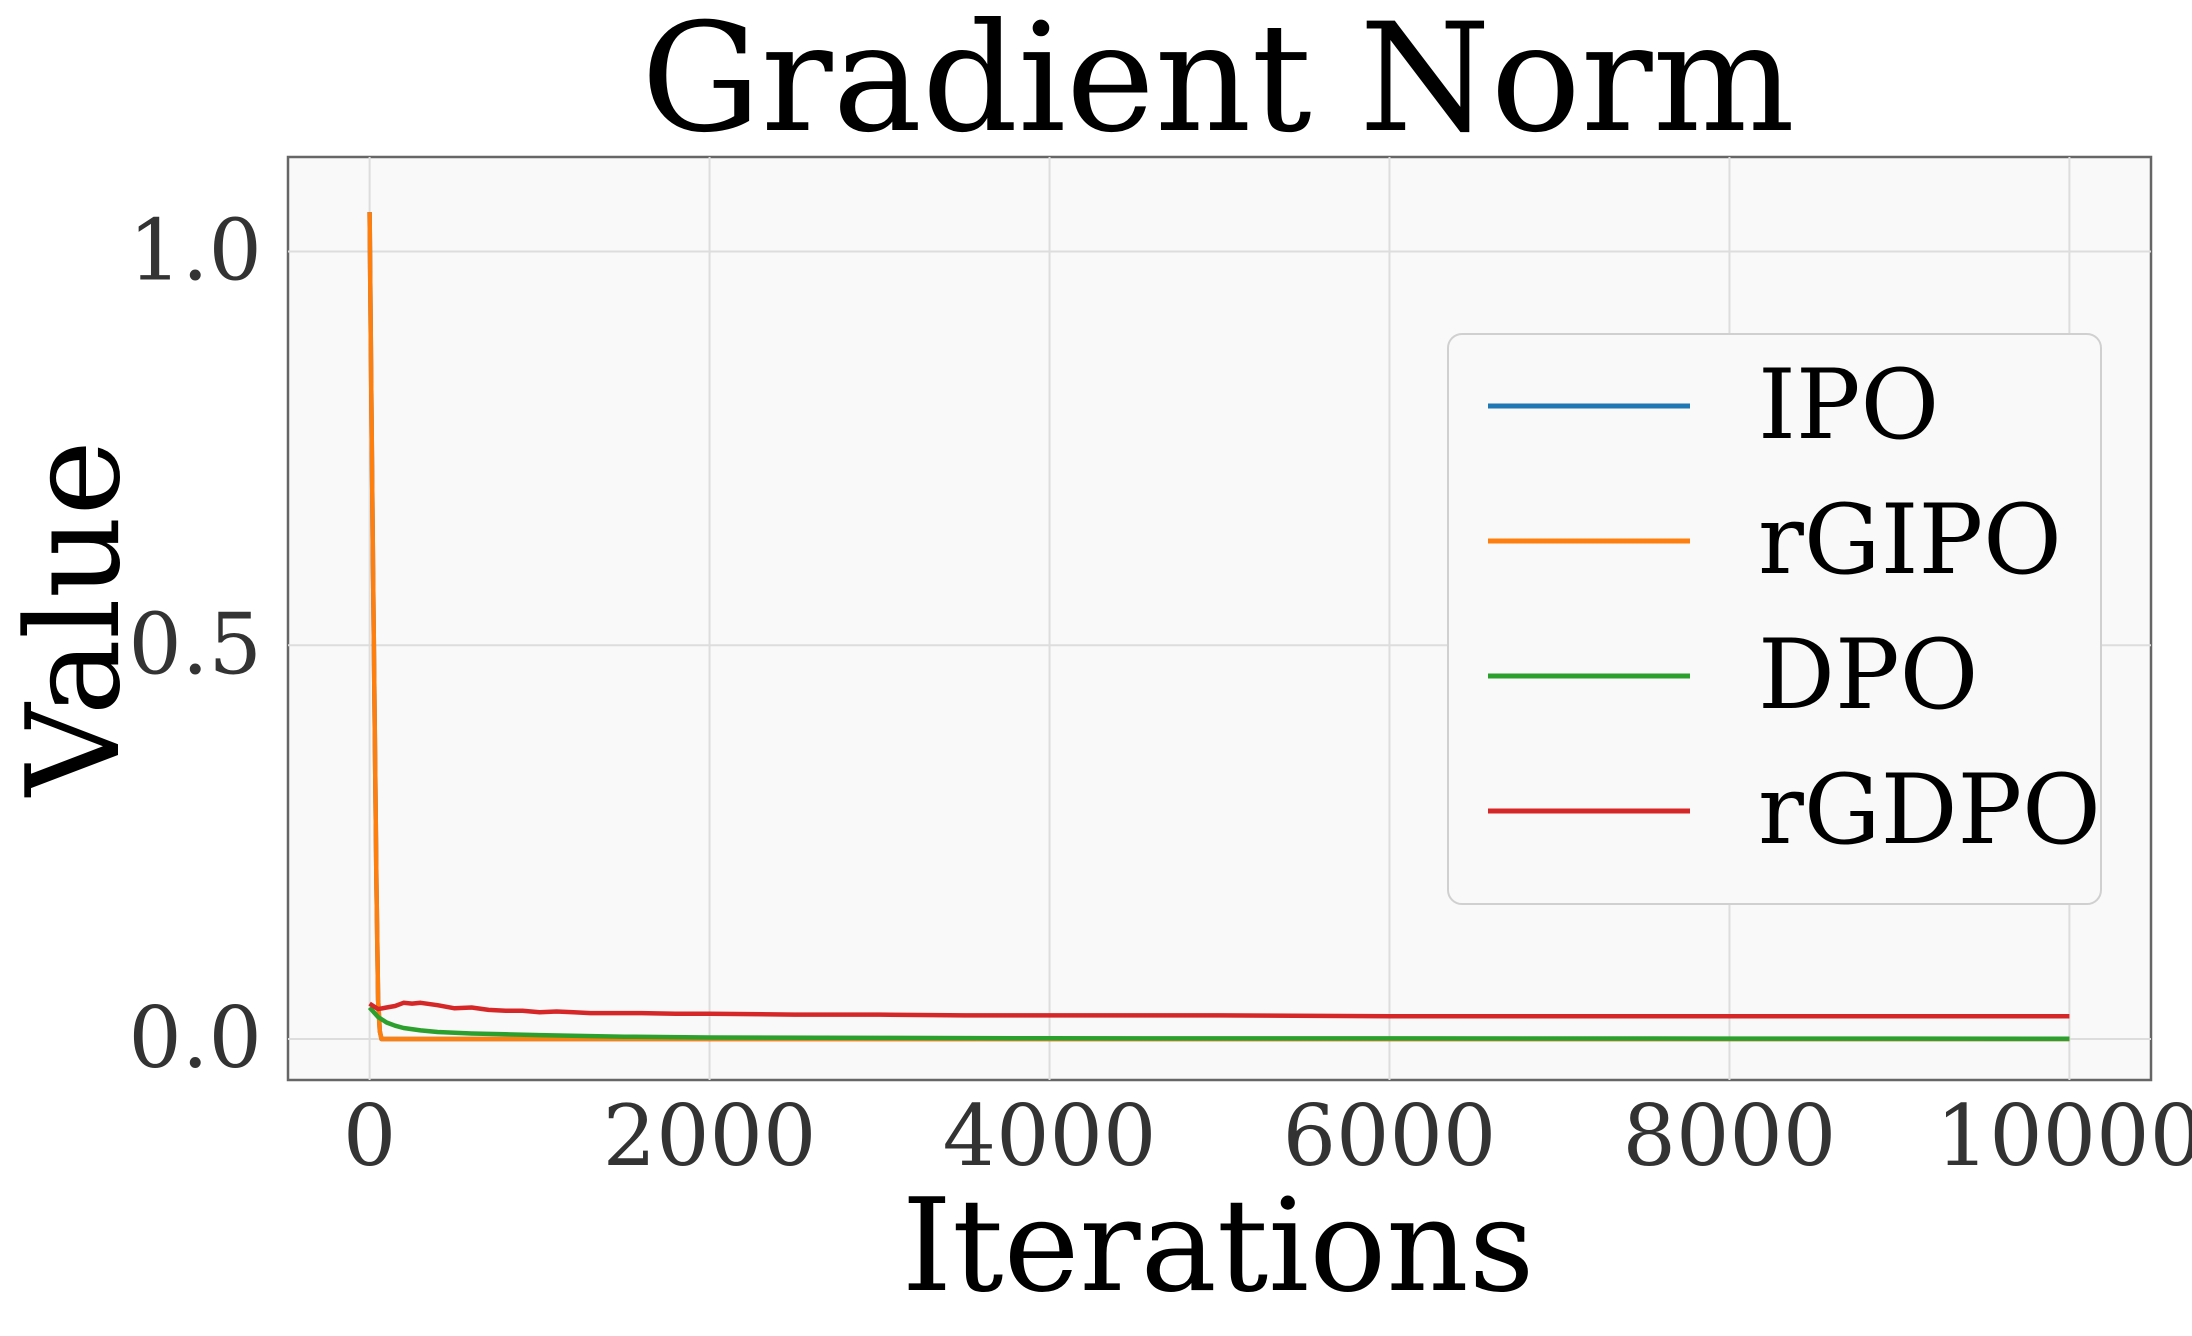 The width and height of the screenshot is (2192, 1336). What do you see at coordinates (195, 644) in the screenshot?
I see `y-tick-label: 0.5` at bounding box center [195, 644].